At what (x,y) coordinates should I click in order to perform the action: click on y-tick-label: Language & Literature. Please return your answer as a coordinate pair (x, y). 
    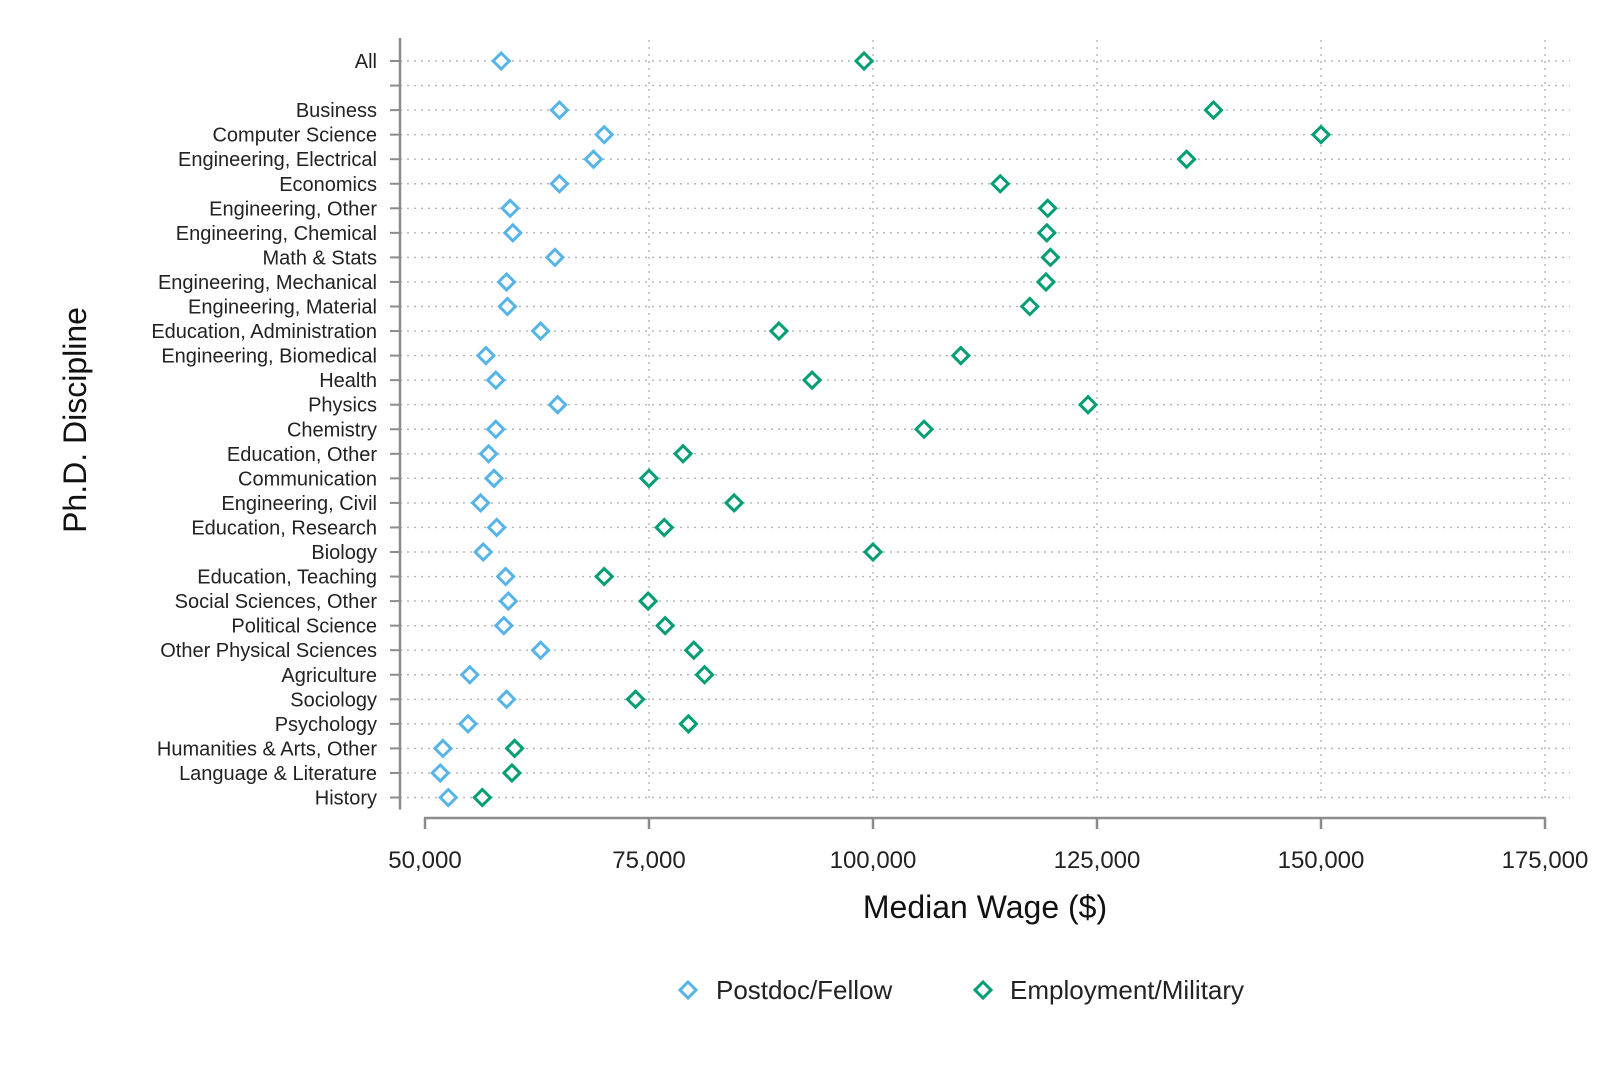
    Looking at the image, I should click on (278, 774).